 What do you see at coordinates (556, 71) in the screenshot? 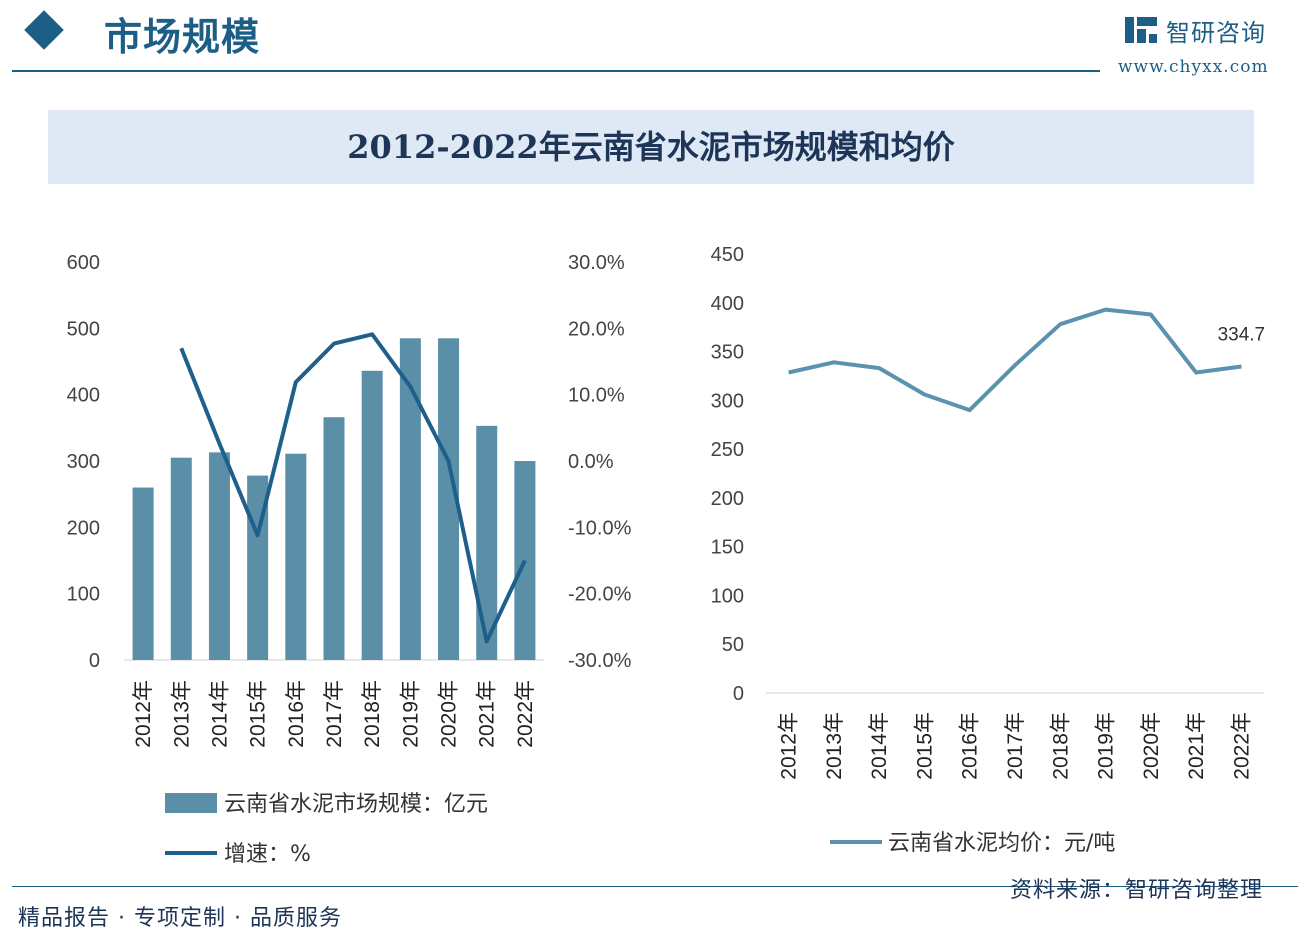
I see `header-divider` at bounding box center [556, 71].